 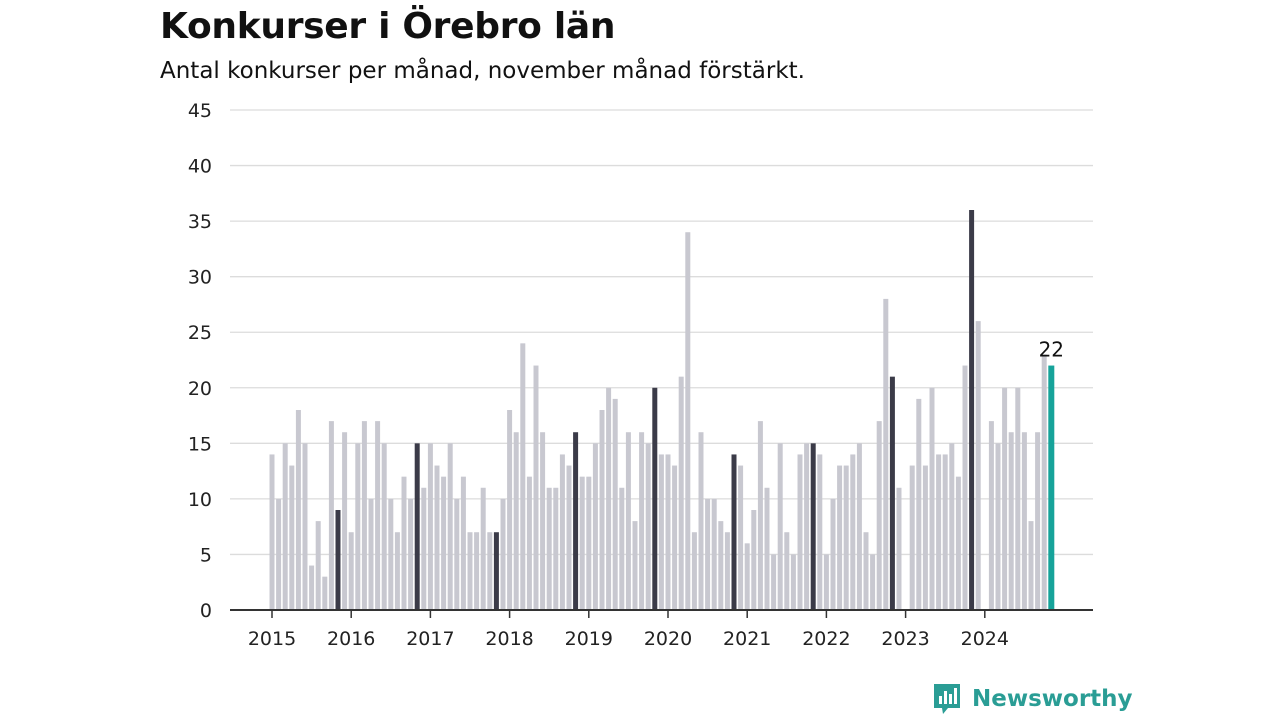 I want to click on x-tick-label: 2020, so click(x=668, y=639).